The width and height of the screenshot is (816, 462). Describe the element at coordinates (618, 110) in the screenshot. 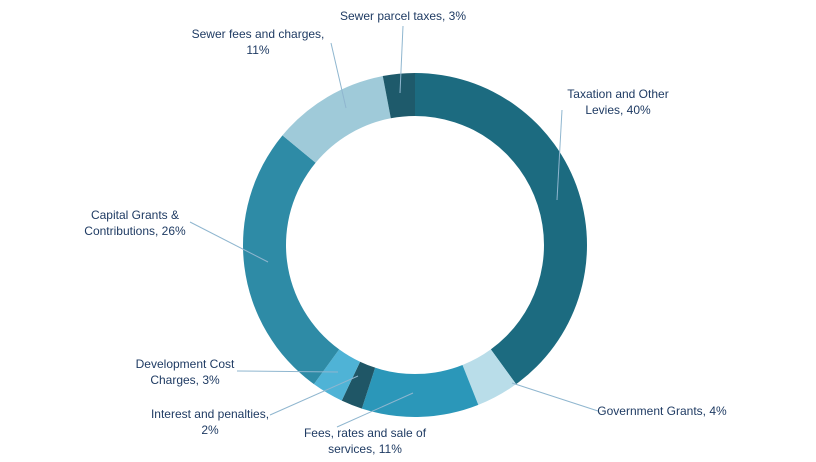

I see `slice-label-line: Levies, 40%` at that location.